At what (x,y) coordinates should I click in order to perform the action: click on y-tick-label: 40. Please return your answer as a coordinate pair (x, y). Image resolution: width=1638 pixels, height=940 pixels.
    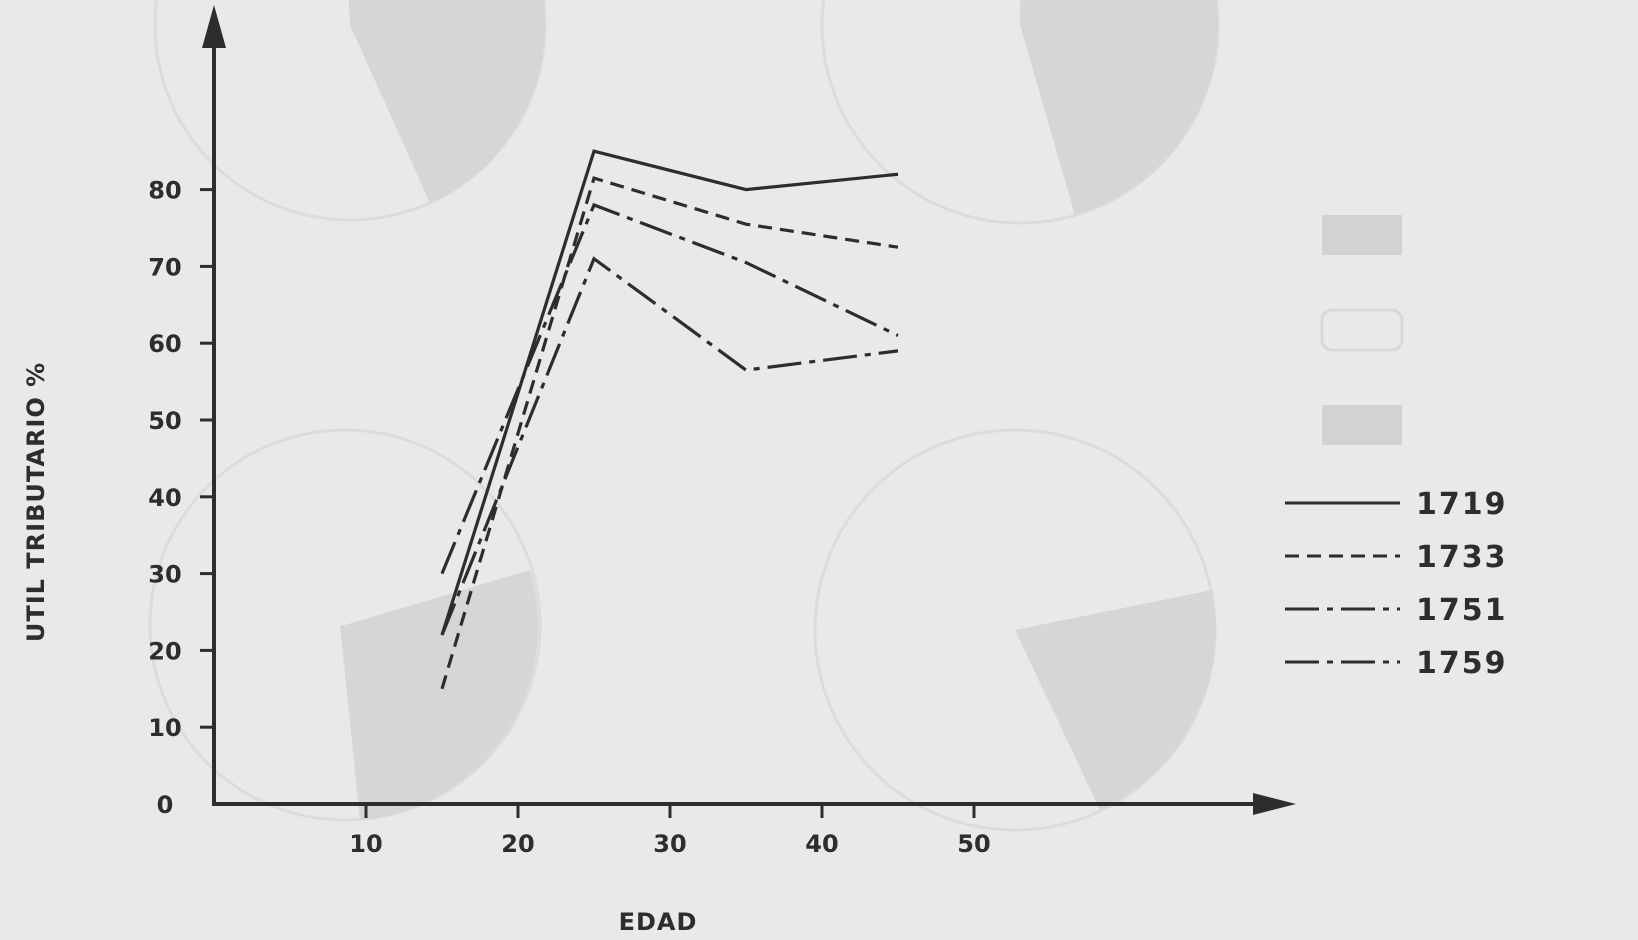
    Looking at the image, I should click on (164, 498).